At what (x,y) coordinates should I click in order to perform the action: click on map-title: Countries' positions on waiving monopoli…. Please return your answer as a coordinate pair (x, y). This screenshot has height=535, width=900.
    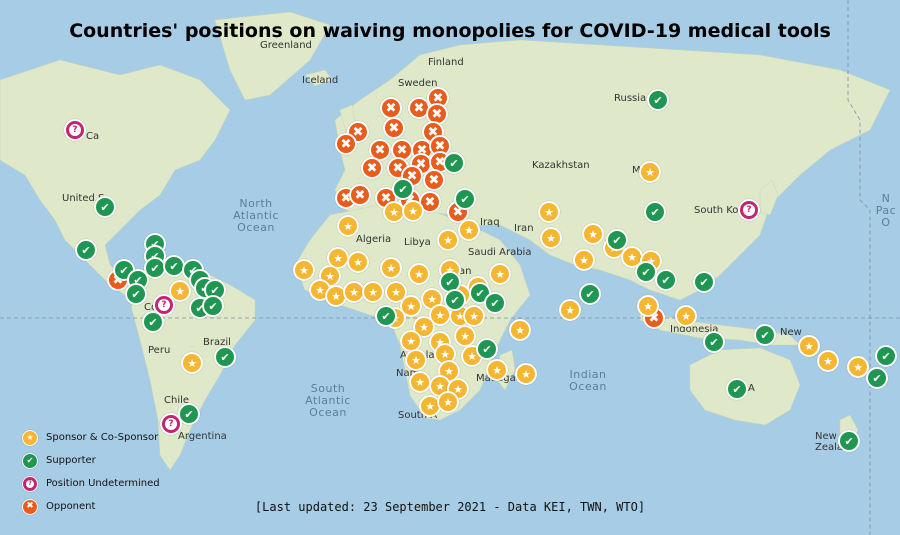
    Looking at the image, I should click on (450, 31).